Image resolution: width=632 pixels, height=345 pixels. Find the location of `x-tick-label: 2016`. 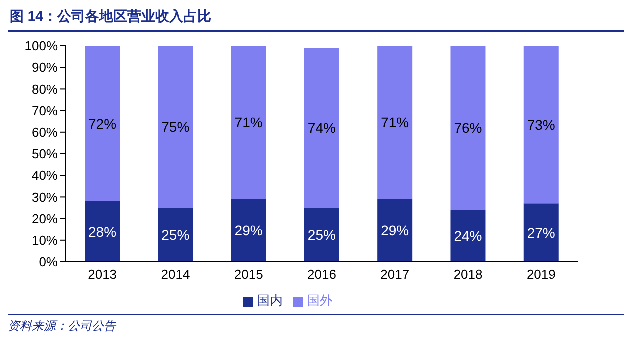

x-tick-label: 2016 is located at coordinates (322, 274).